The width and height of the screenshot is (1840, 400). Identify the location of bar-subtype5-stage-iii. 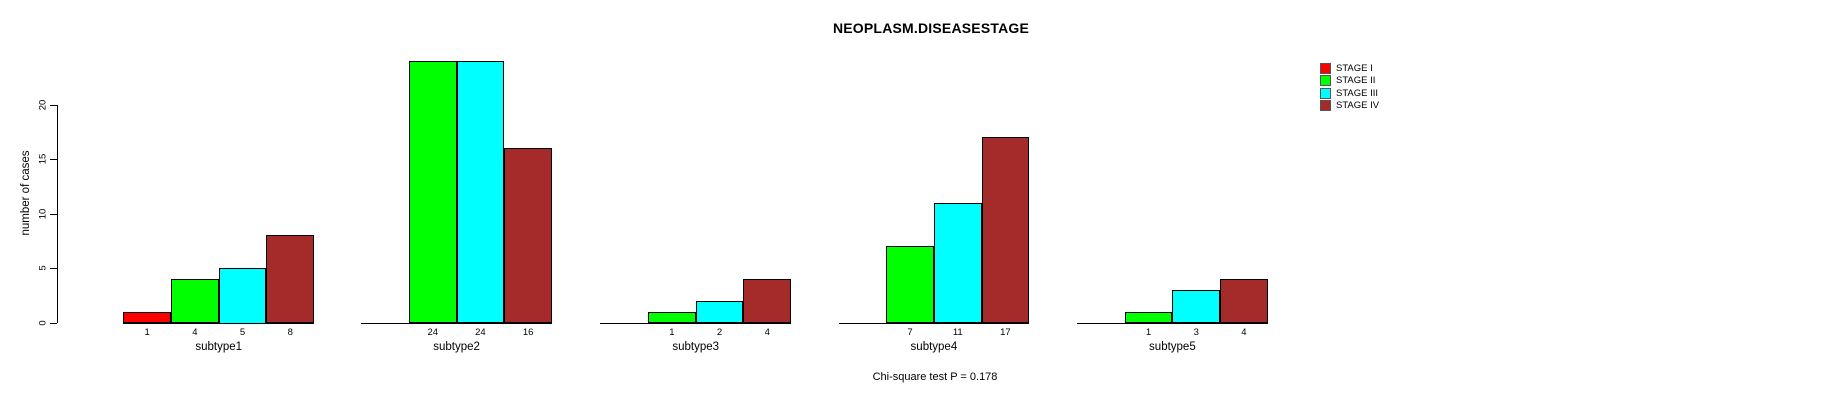
(1196, 306).